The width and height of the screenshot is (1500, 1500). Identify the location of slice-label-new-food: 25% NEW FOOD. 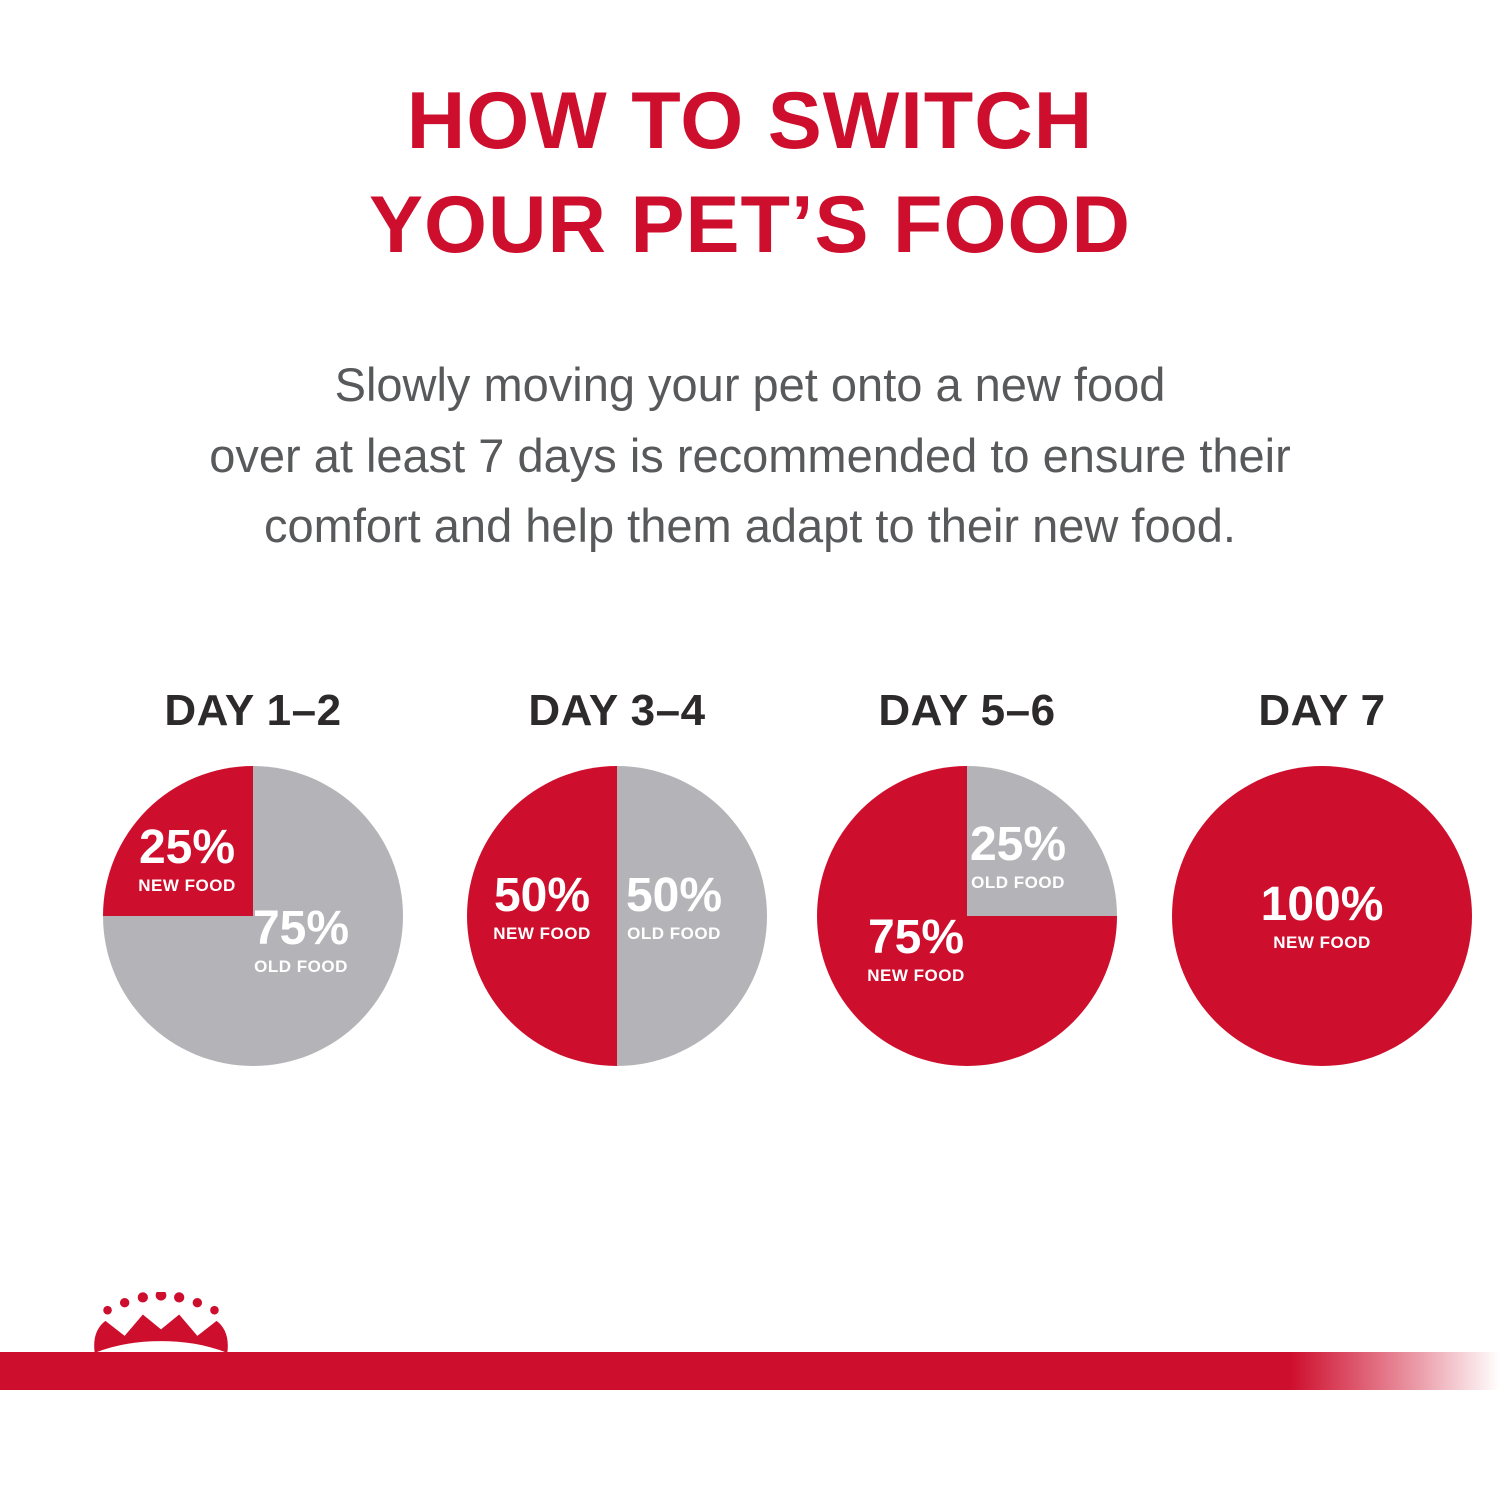
(187, 858).